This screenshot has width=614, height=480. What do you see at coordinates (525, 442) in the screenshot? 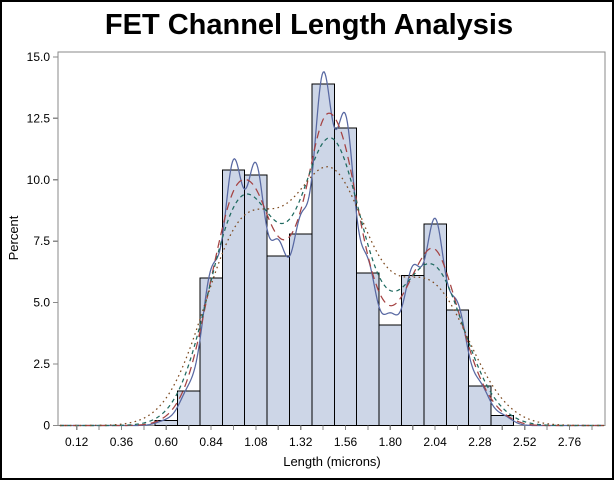
I see `x-tick-label: 2.52` at bounding box center [525, 442].